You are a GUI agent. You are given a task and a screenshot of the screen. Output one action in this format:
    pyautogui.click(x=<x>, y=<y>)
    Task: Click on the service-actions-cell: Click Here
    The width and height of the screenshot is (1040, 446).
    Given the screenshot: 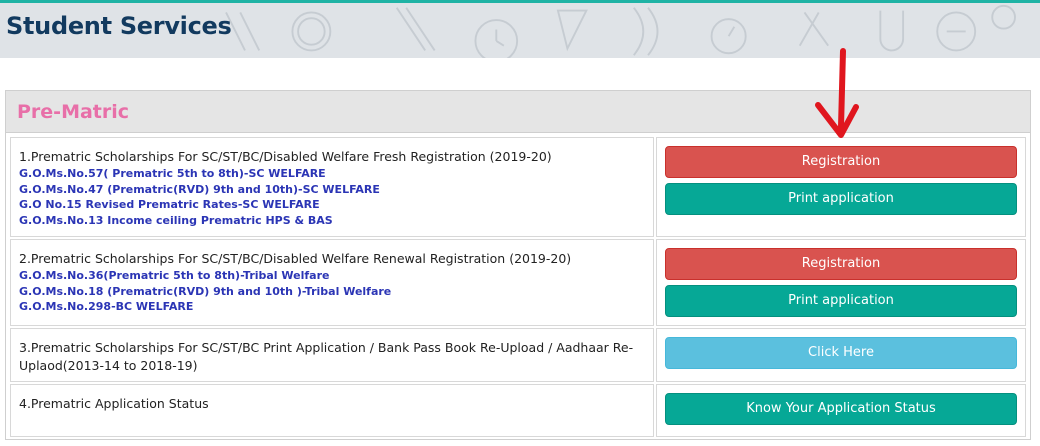 What is the action you would take?
    pyautogui.click(x=841, y=355)
    